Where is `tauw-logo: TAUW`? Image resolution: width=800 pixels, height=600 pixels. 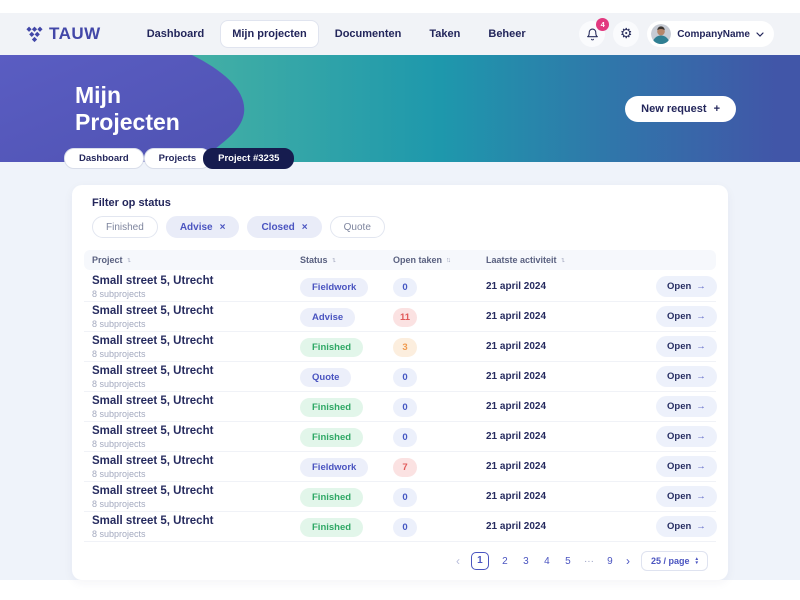 tauw-logo: TAUW is located at coordinates (63, 34).